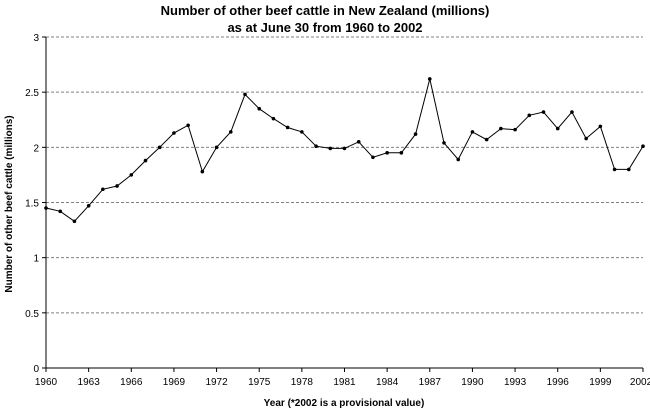 This screenshot has width=650, height=411. I want to click on y-tick-label: 2.5, so click(32, 93).